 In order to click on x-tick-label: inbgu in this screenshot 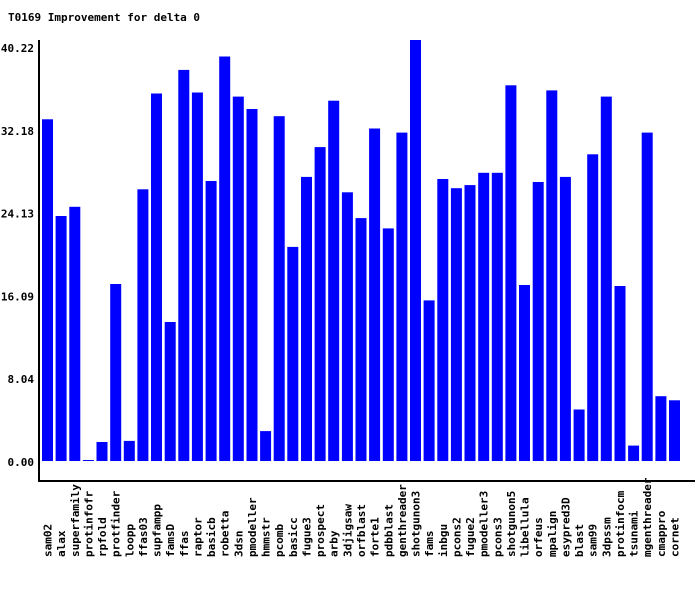, I will do `click(443, 540)`.